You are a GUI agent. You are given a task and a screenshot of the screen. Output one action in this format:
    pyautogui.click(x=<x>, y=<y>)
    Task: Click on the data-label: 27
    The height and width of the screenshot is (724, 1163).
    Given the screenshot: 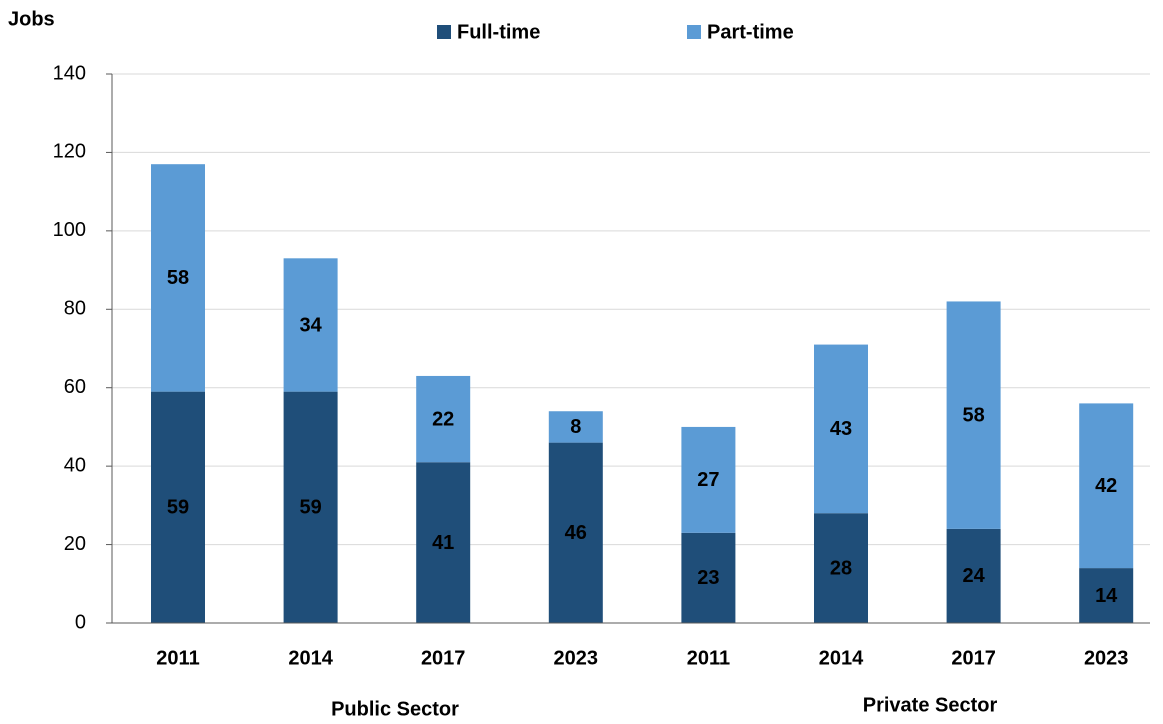 What is the action you would take?
    pyautogui.click(x=708, y=480)
    